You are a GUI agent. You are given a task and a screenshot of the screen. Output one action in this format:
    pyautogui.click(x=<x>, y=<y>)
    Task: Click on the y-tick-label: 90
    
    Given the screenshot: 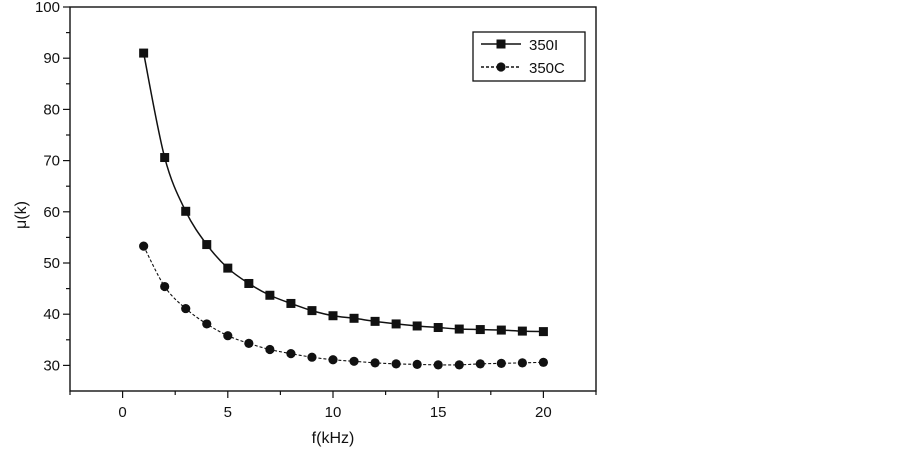 What is the action you would take?
    pyautogui.click(x=51, y=58)
    